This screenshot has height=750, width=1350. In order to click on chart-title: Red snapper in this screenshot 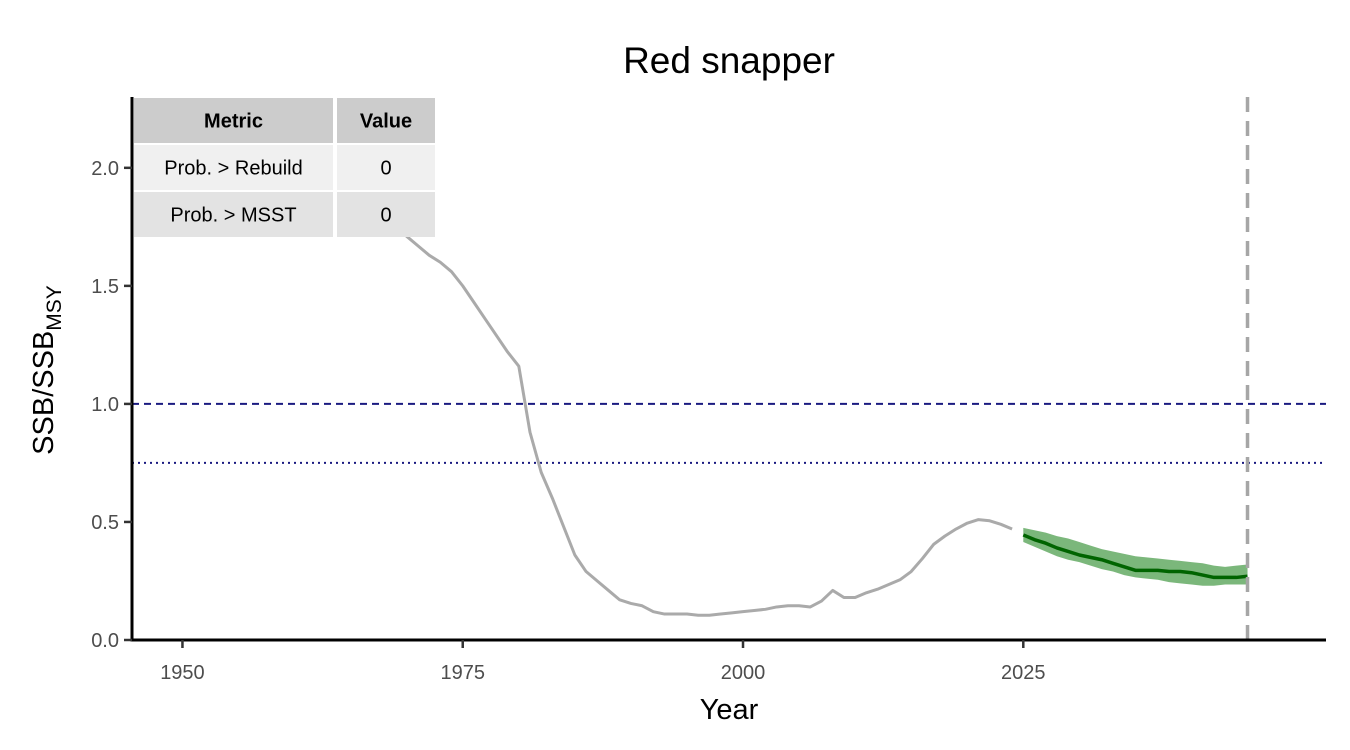, I will do `click(729, 60)`.